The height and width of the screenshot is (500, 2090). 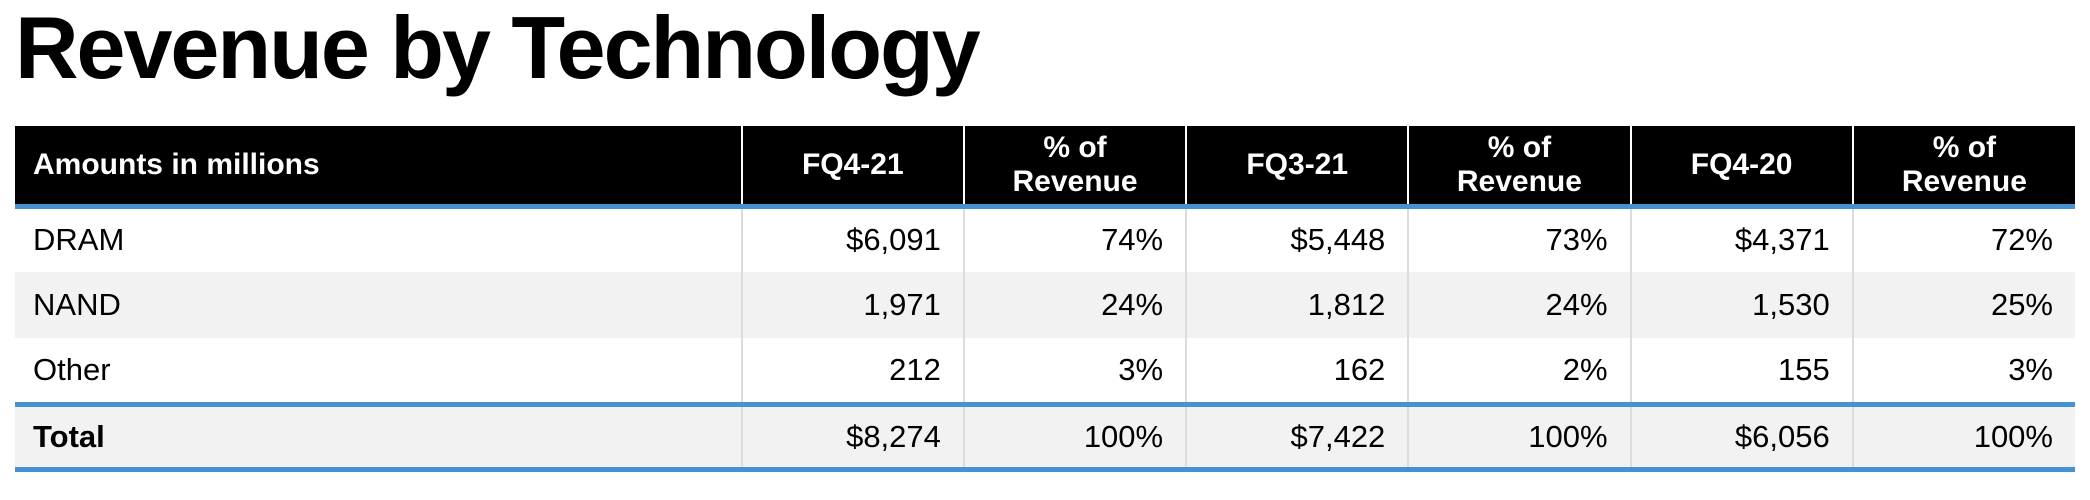 I want to click on cell-fq4-20-pct: 100%, so click(x=1963, y=438).